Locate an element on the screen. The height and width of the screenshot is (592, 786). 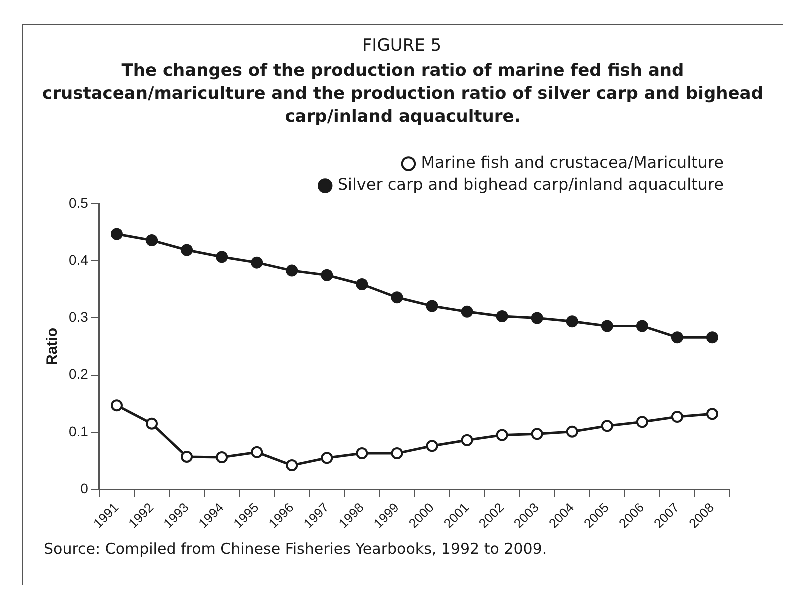
y-tick-label: 0 is located at coordinates (84, 488).